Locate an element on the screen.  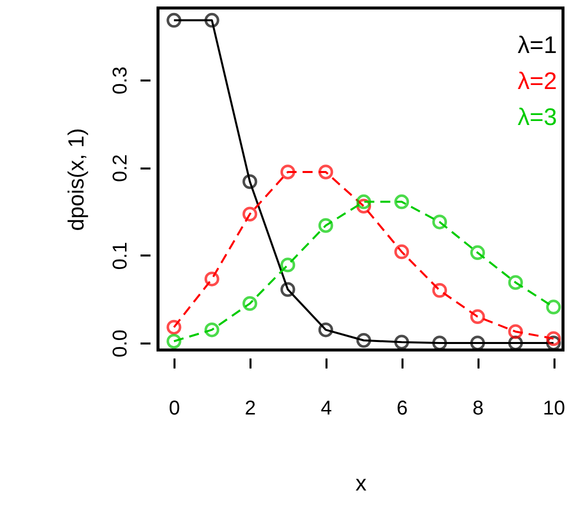
x-tick-label: 4 is located at coordinates (326, 409).